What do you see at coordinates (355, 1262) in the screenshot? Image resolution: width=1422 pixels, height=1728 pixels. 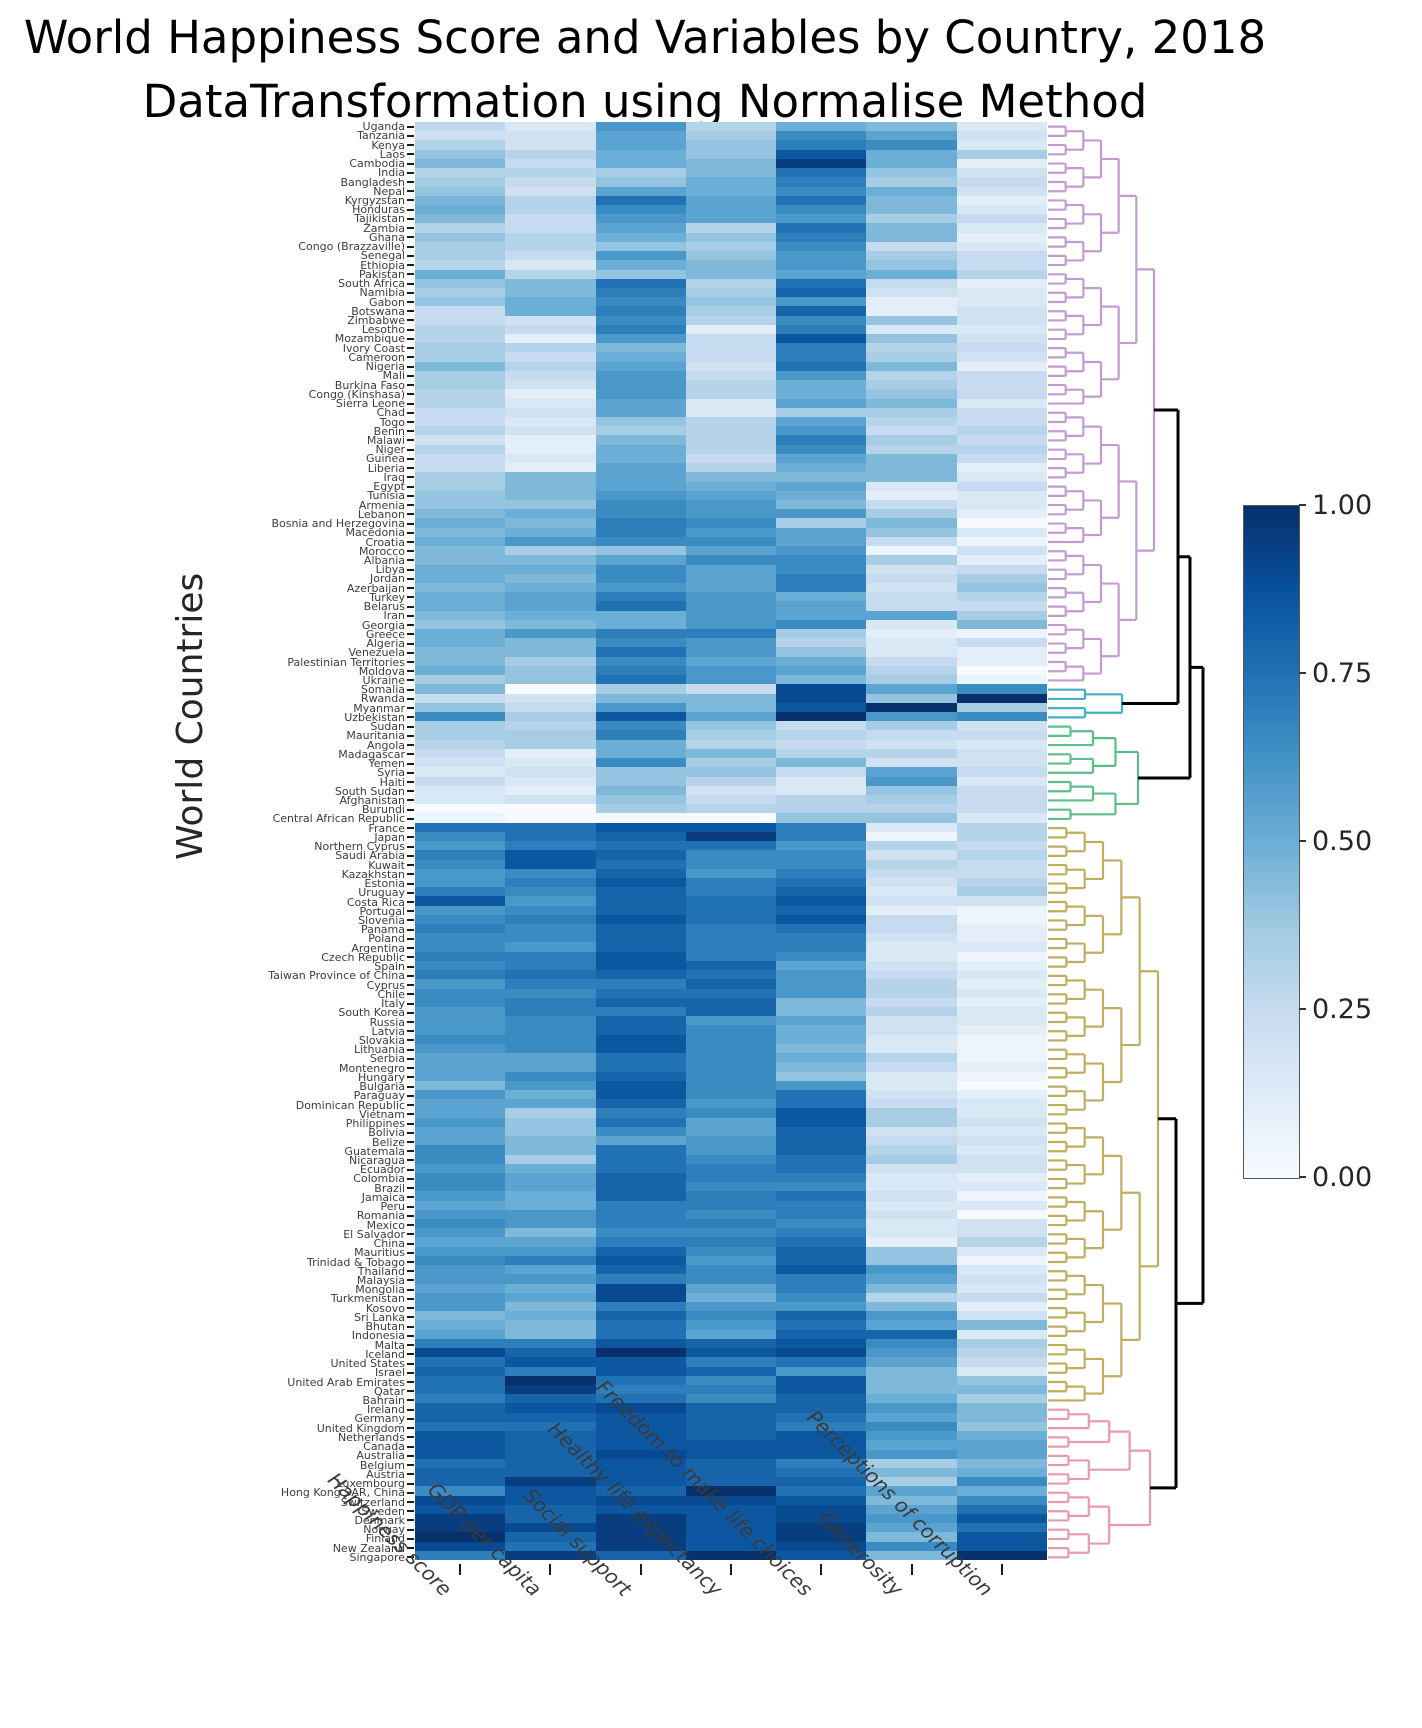 I see `row-label: Trinidad & Tobago` at bounding box center [355, 1262].